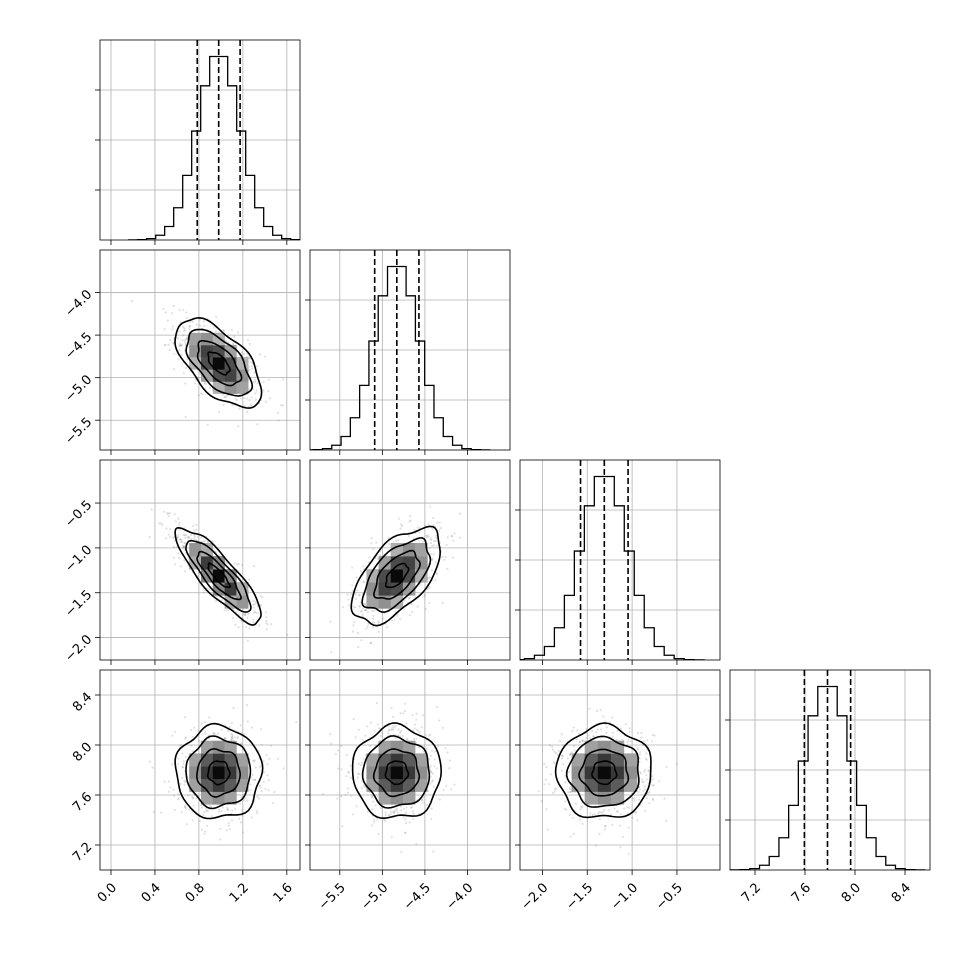  Describe the element at coordinates (417, 896) in the screenshot. I see `xtick-label-1-2: −4.5` at that location.